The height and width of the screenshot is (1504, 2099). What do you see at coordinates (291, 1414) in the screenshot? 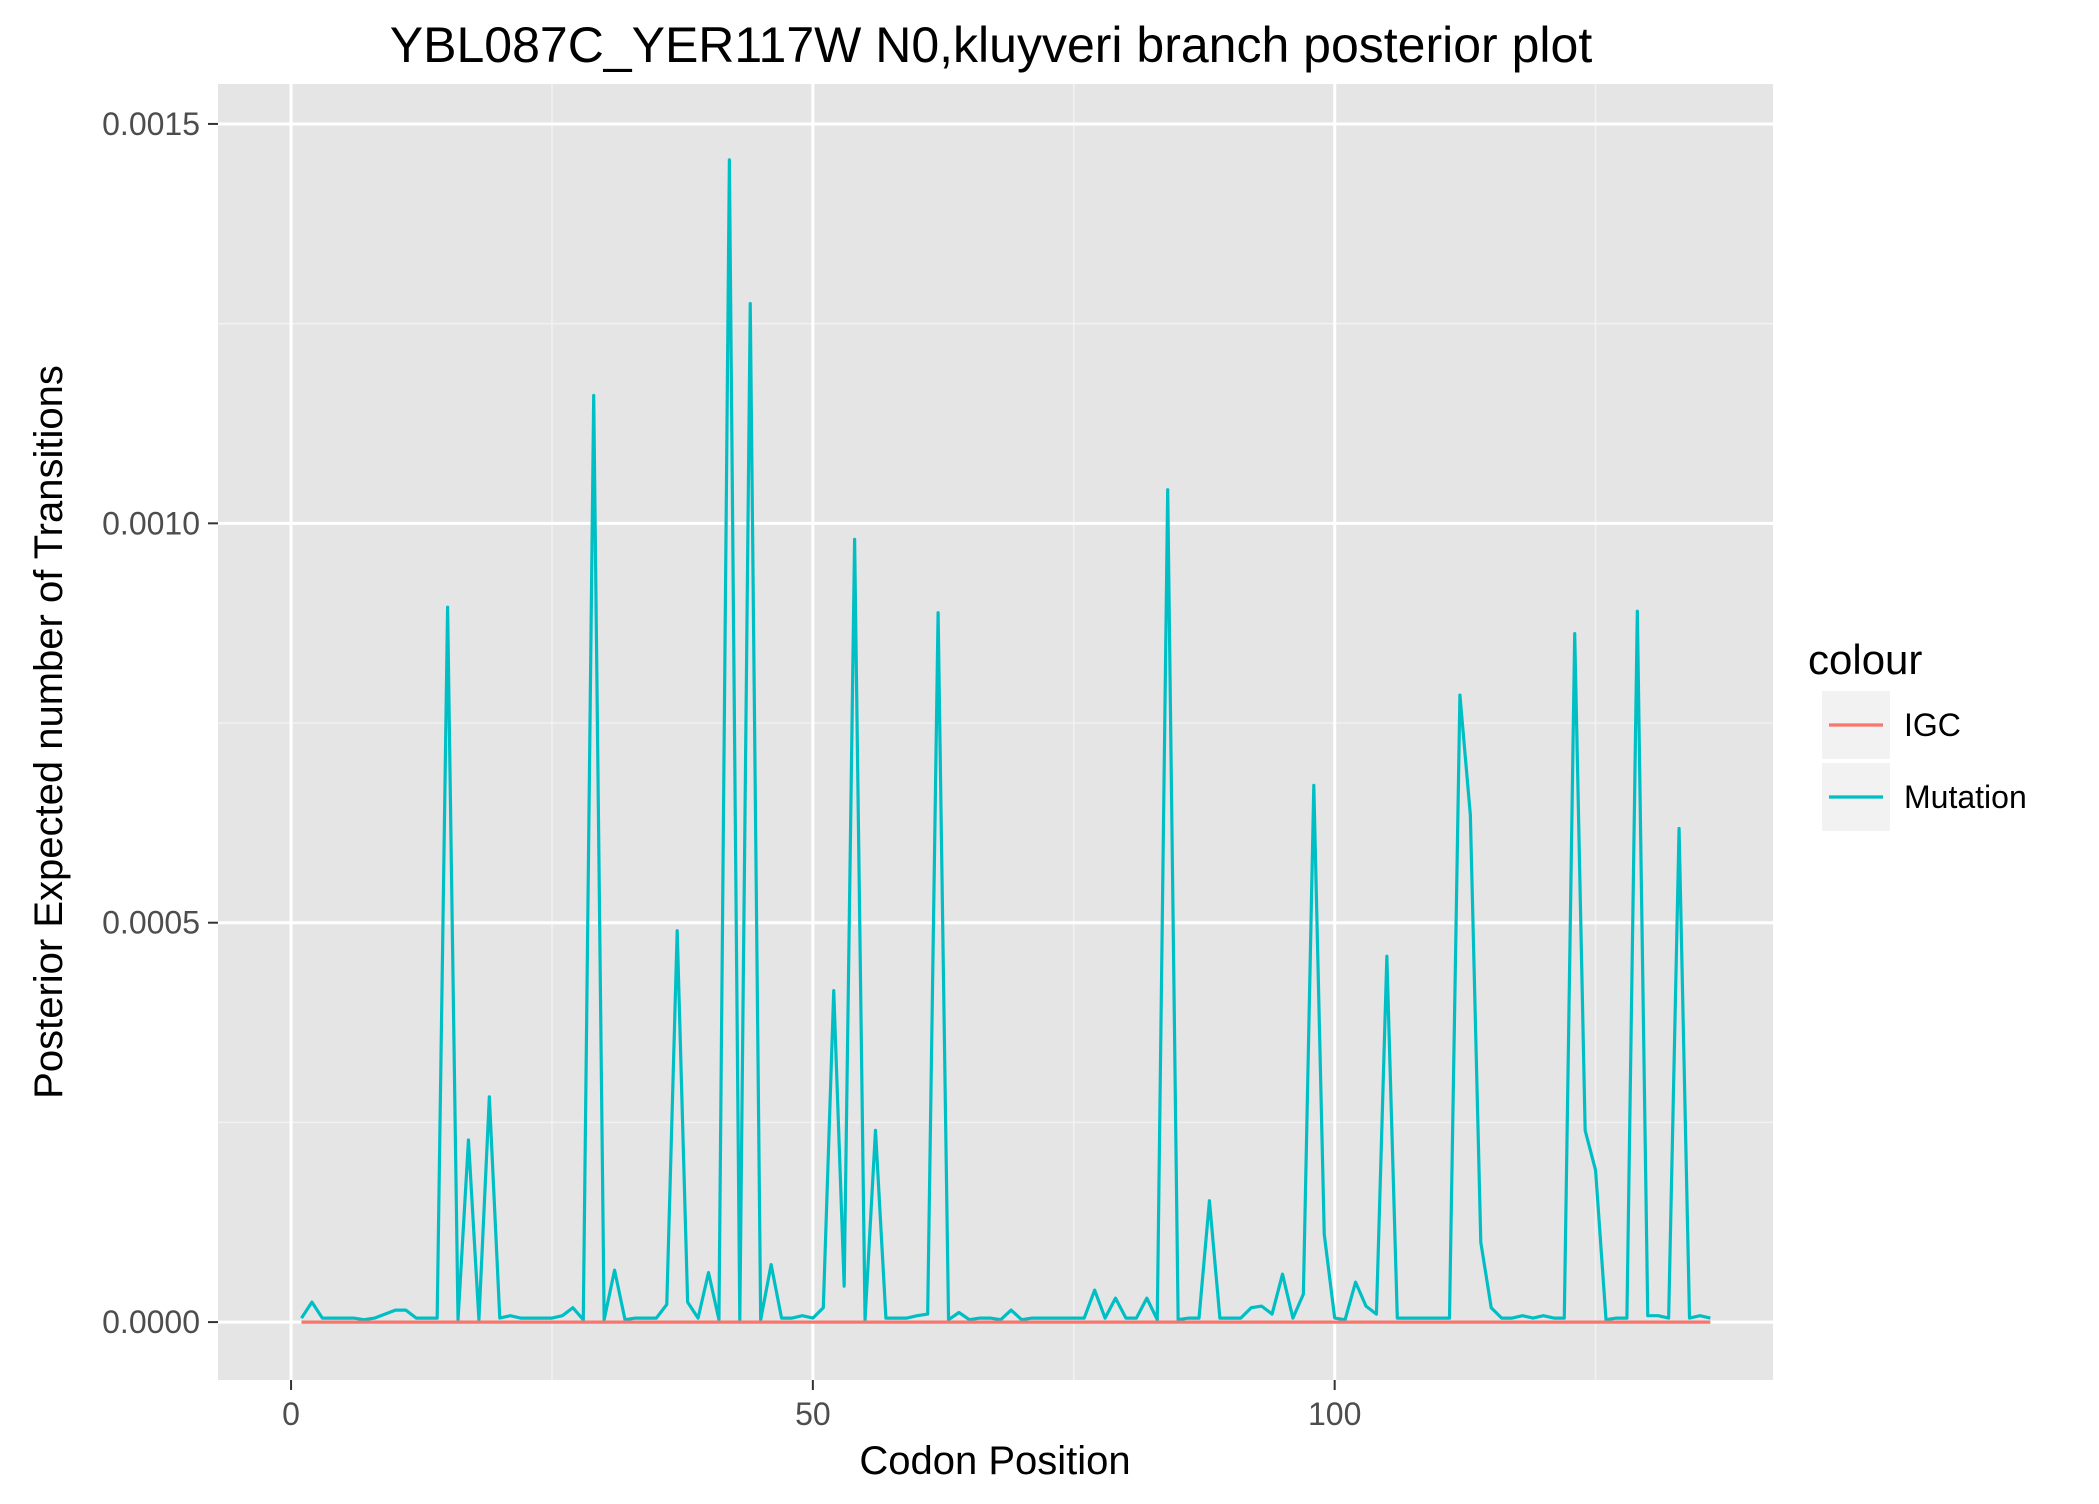
I see `x-tick-label: 0` at bounding box center [291, 1414].